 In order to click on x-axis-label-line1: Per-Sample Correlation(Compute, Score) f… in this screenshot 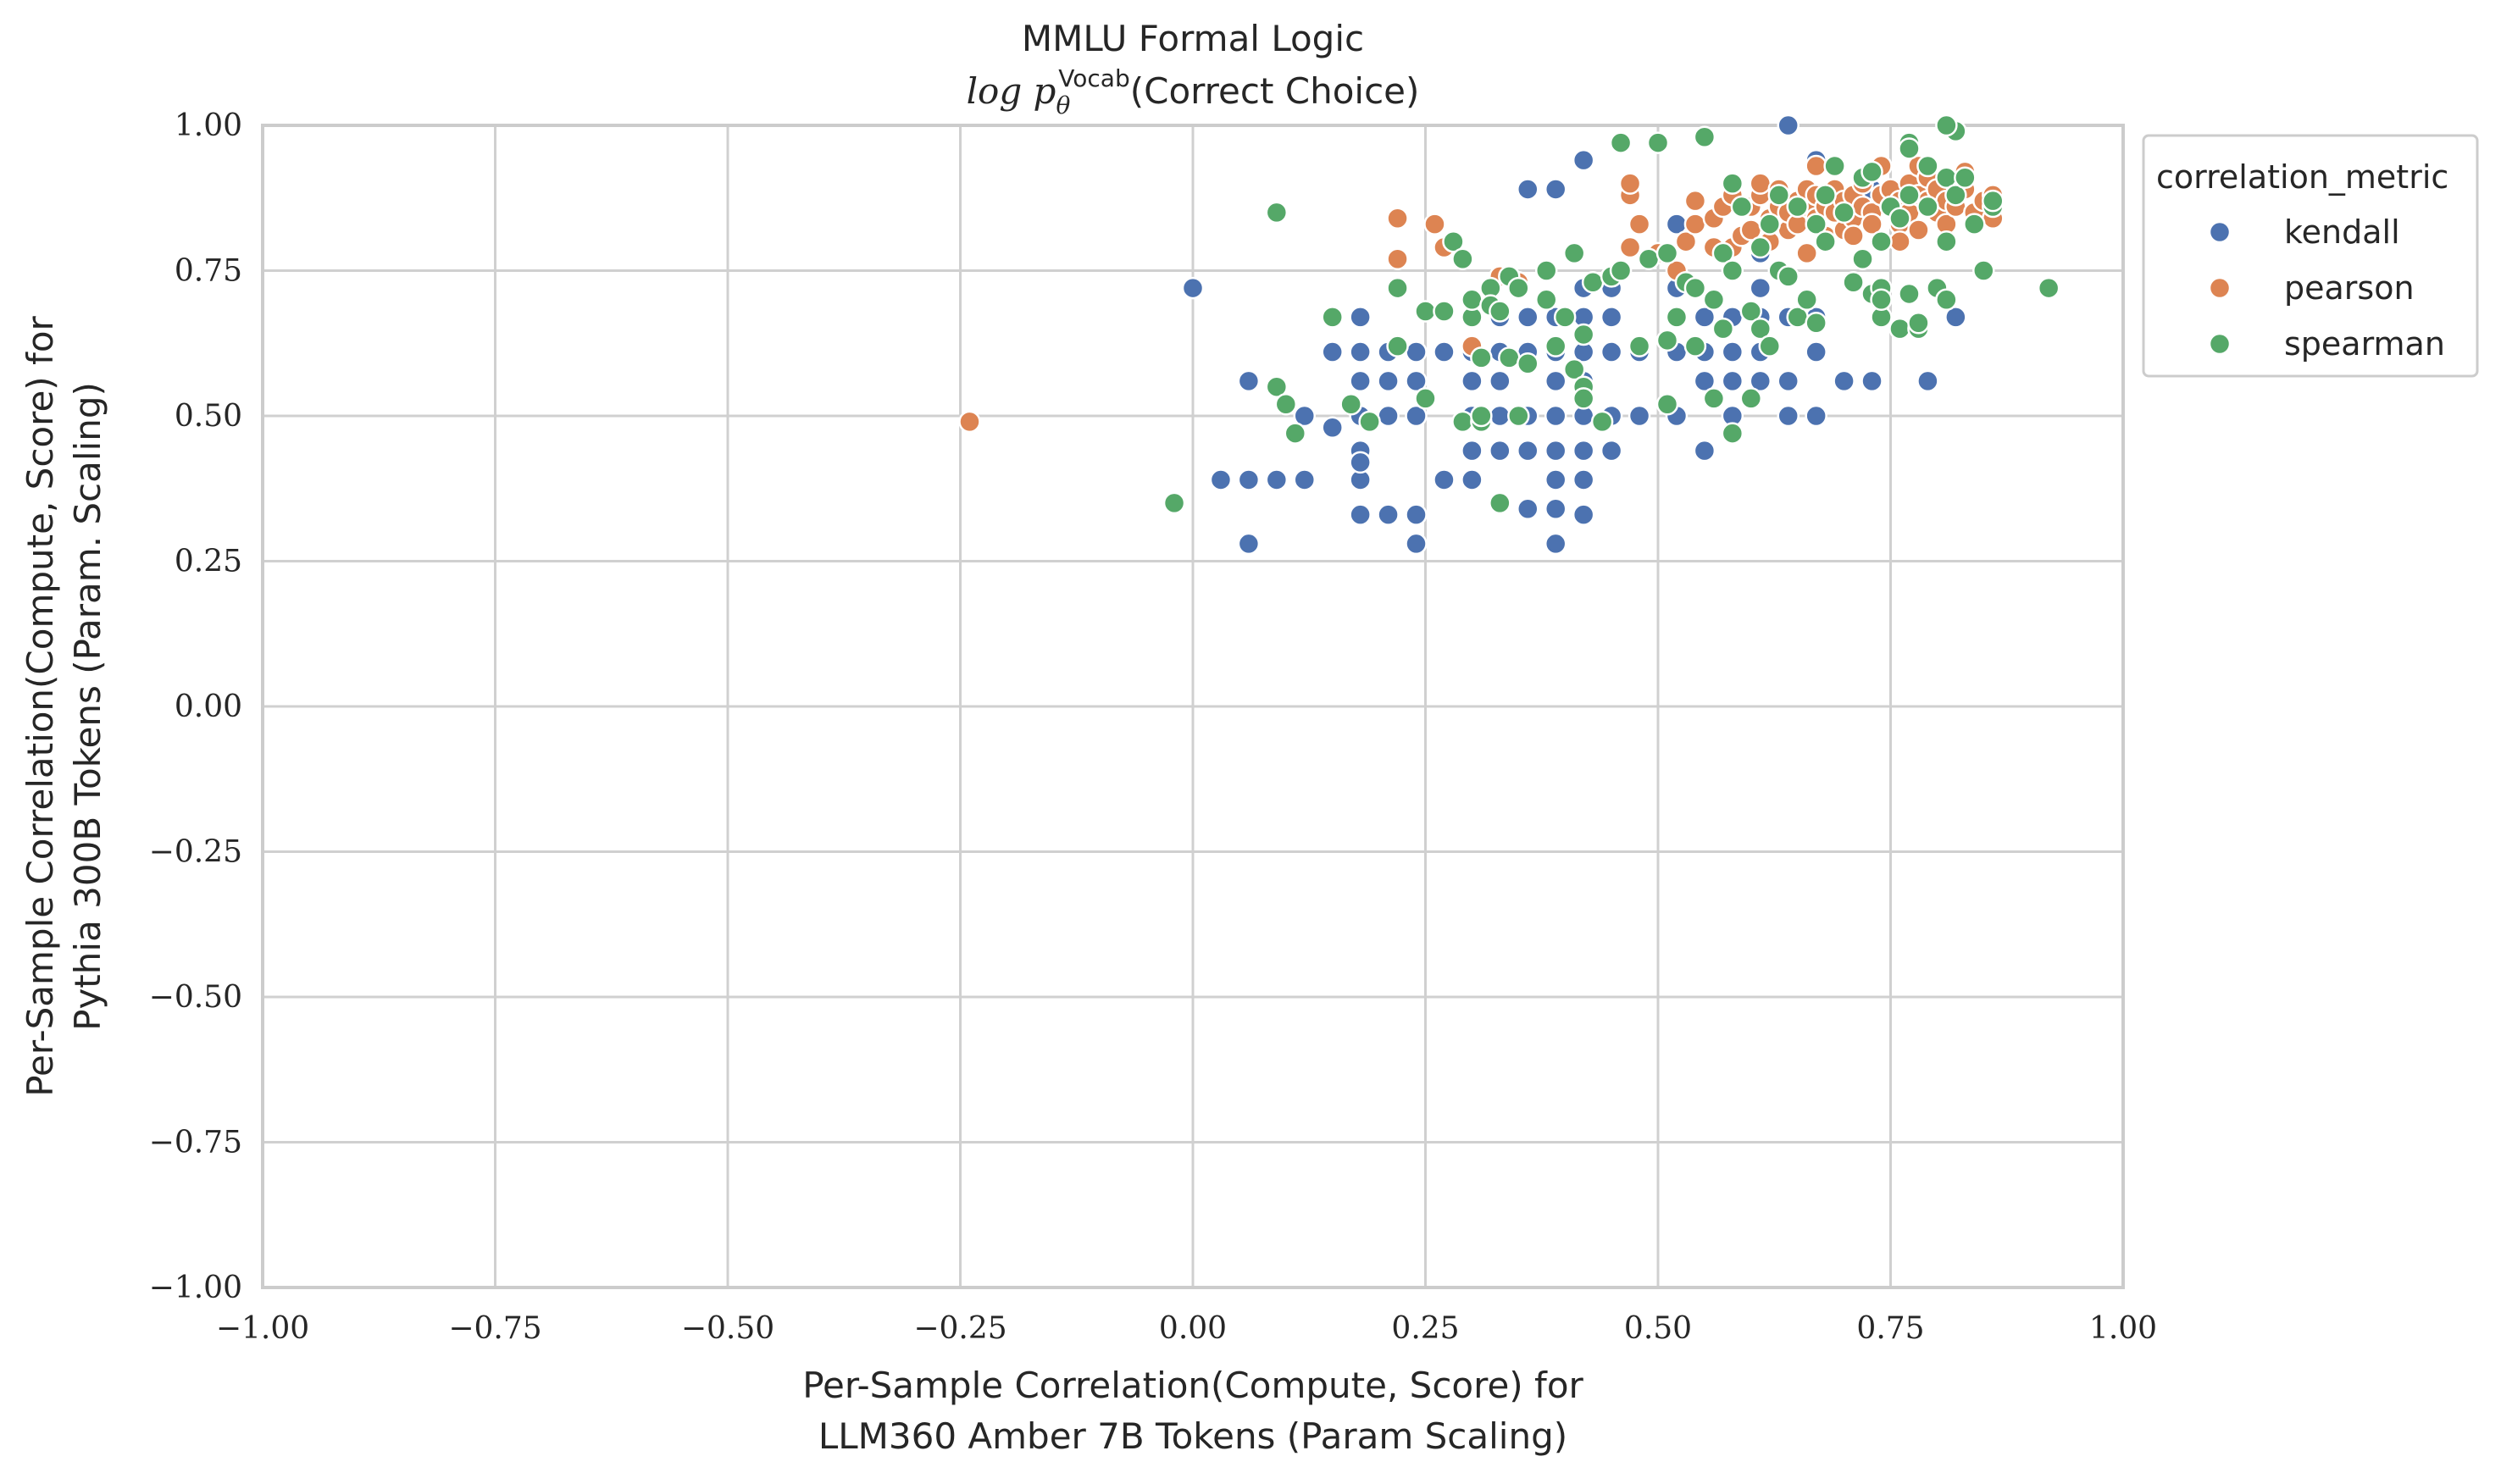, I will do `click(1192, 1385)`.